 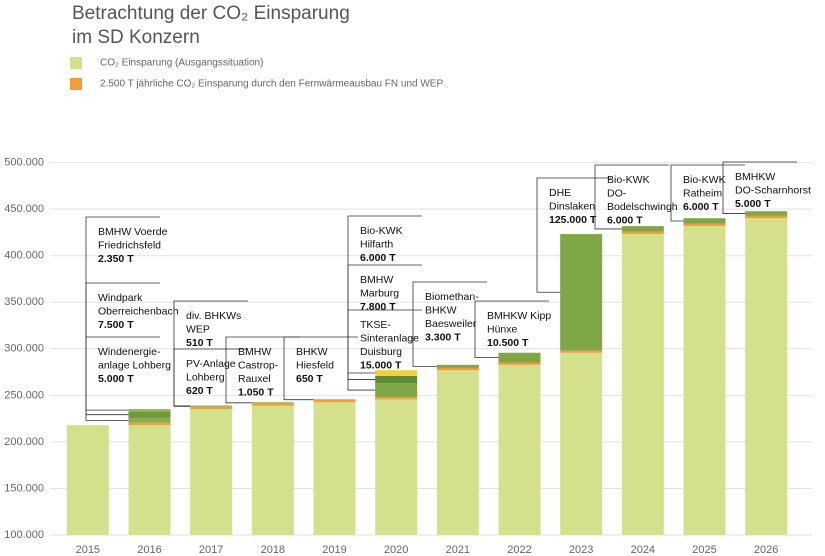 What do you see at coordinates (24, 256) in the screenshot?
I see `y-tick-label: 400.000` at bounding box center [24, 256].